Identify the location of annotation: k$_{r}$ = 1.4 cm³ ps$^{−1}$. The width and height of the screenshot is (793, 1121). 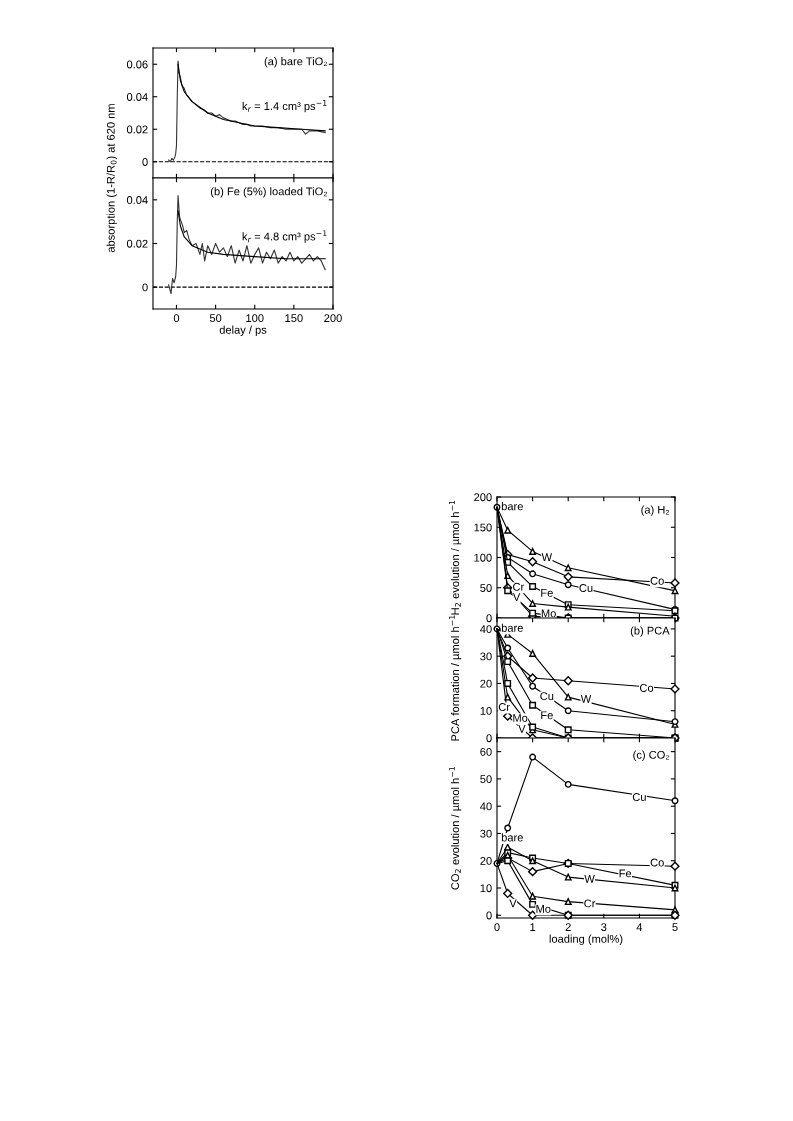
(284, 106).